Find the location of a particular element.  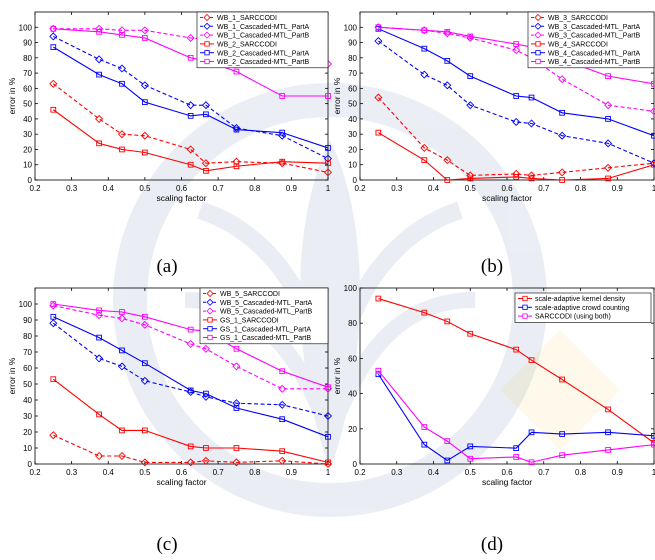

x-tick-label: 0.4 is located at coordinates (434, 472).